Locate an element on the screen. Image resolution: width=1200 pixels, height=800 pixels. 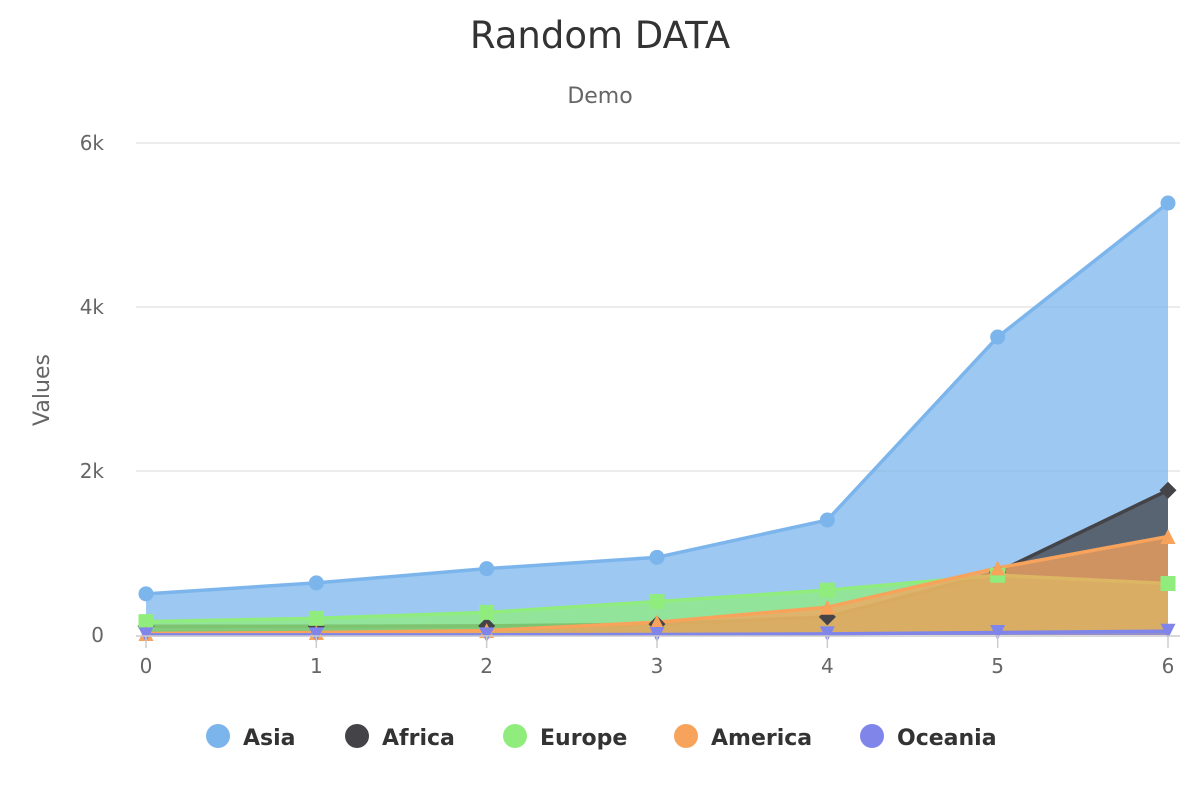
x-tick-label: 6 is located at coordinates (1168, 666).